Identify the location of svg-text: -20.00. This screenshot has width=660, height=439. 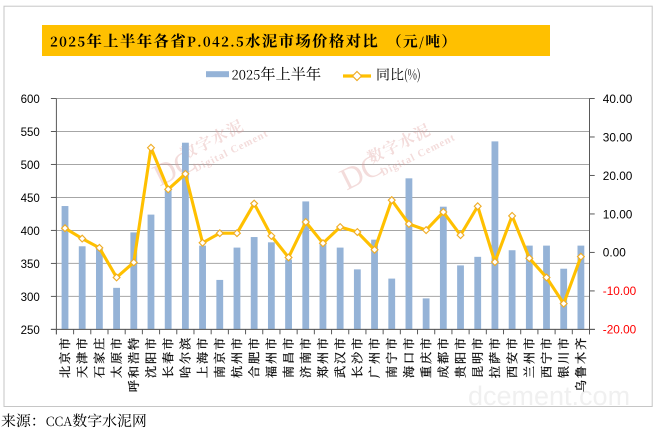
(620, 330).